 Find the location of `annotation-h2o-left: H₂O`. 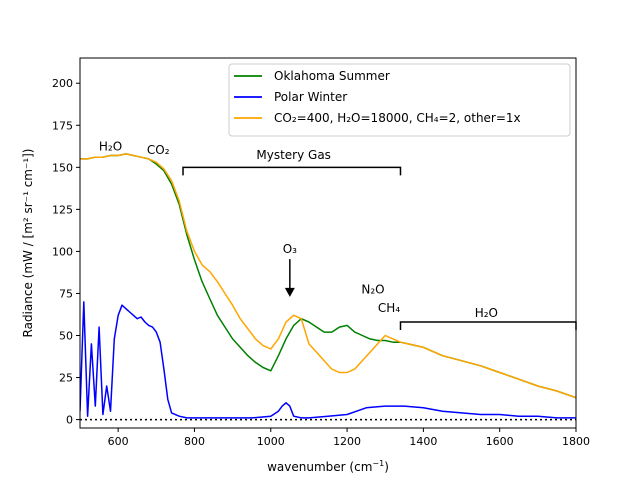

annotation-h2o-left: H₂O is located at coordinates (110, 147).